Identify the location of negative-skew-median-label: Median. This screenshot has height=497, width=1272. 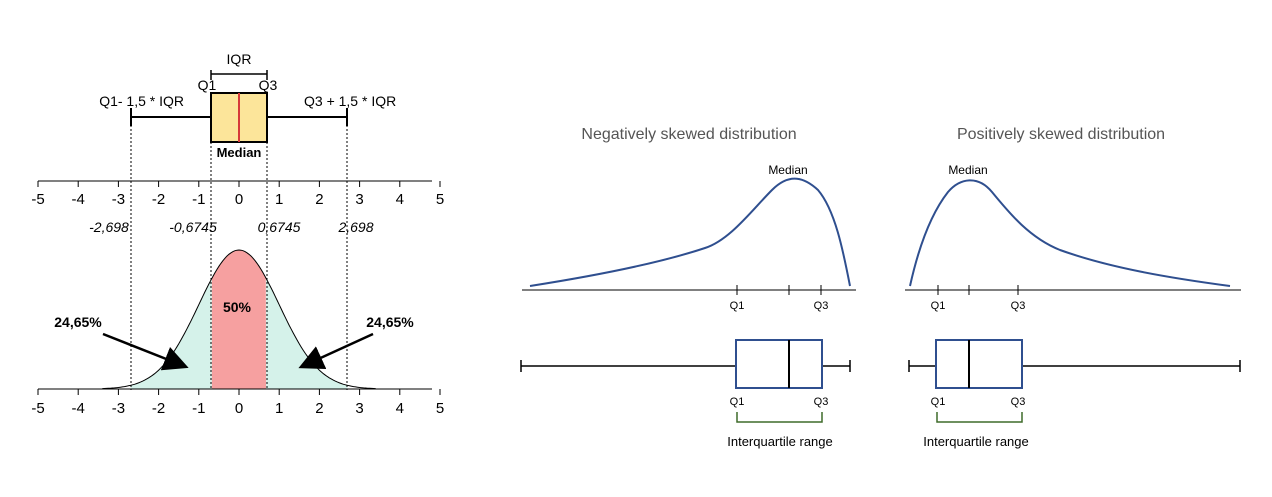
(787, 170).